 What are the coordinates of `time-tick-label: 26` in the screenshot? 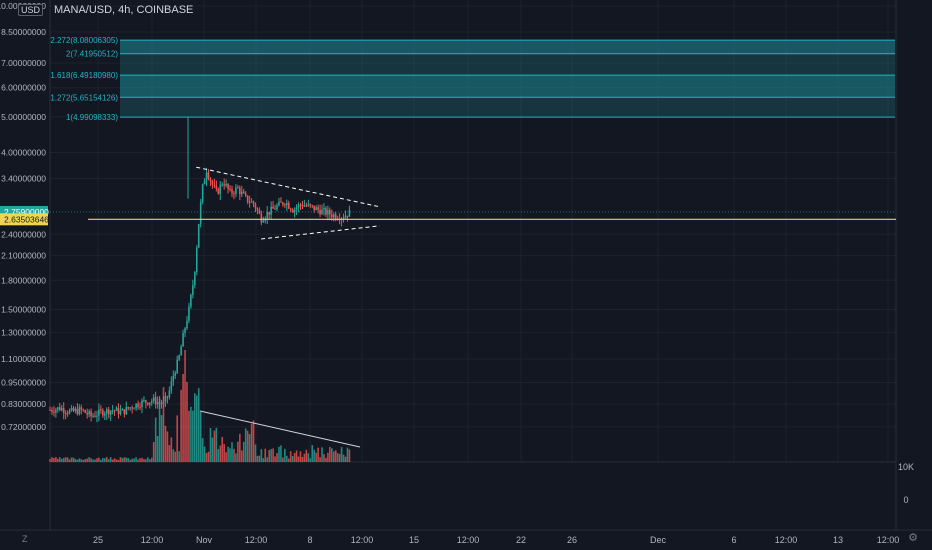 It's located at (572, 540).